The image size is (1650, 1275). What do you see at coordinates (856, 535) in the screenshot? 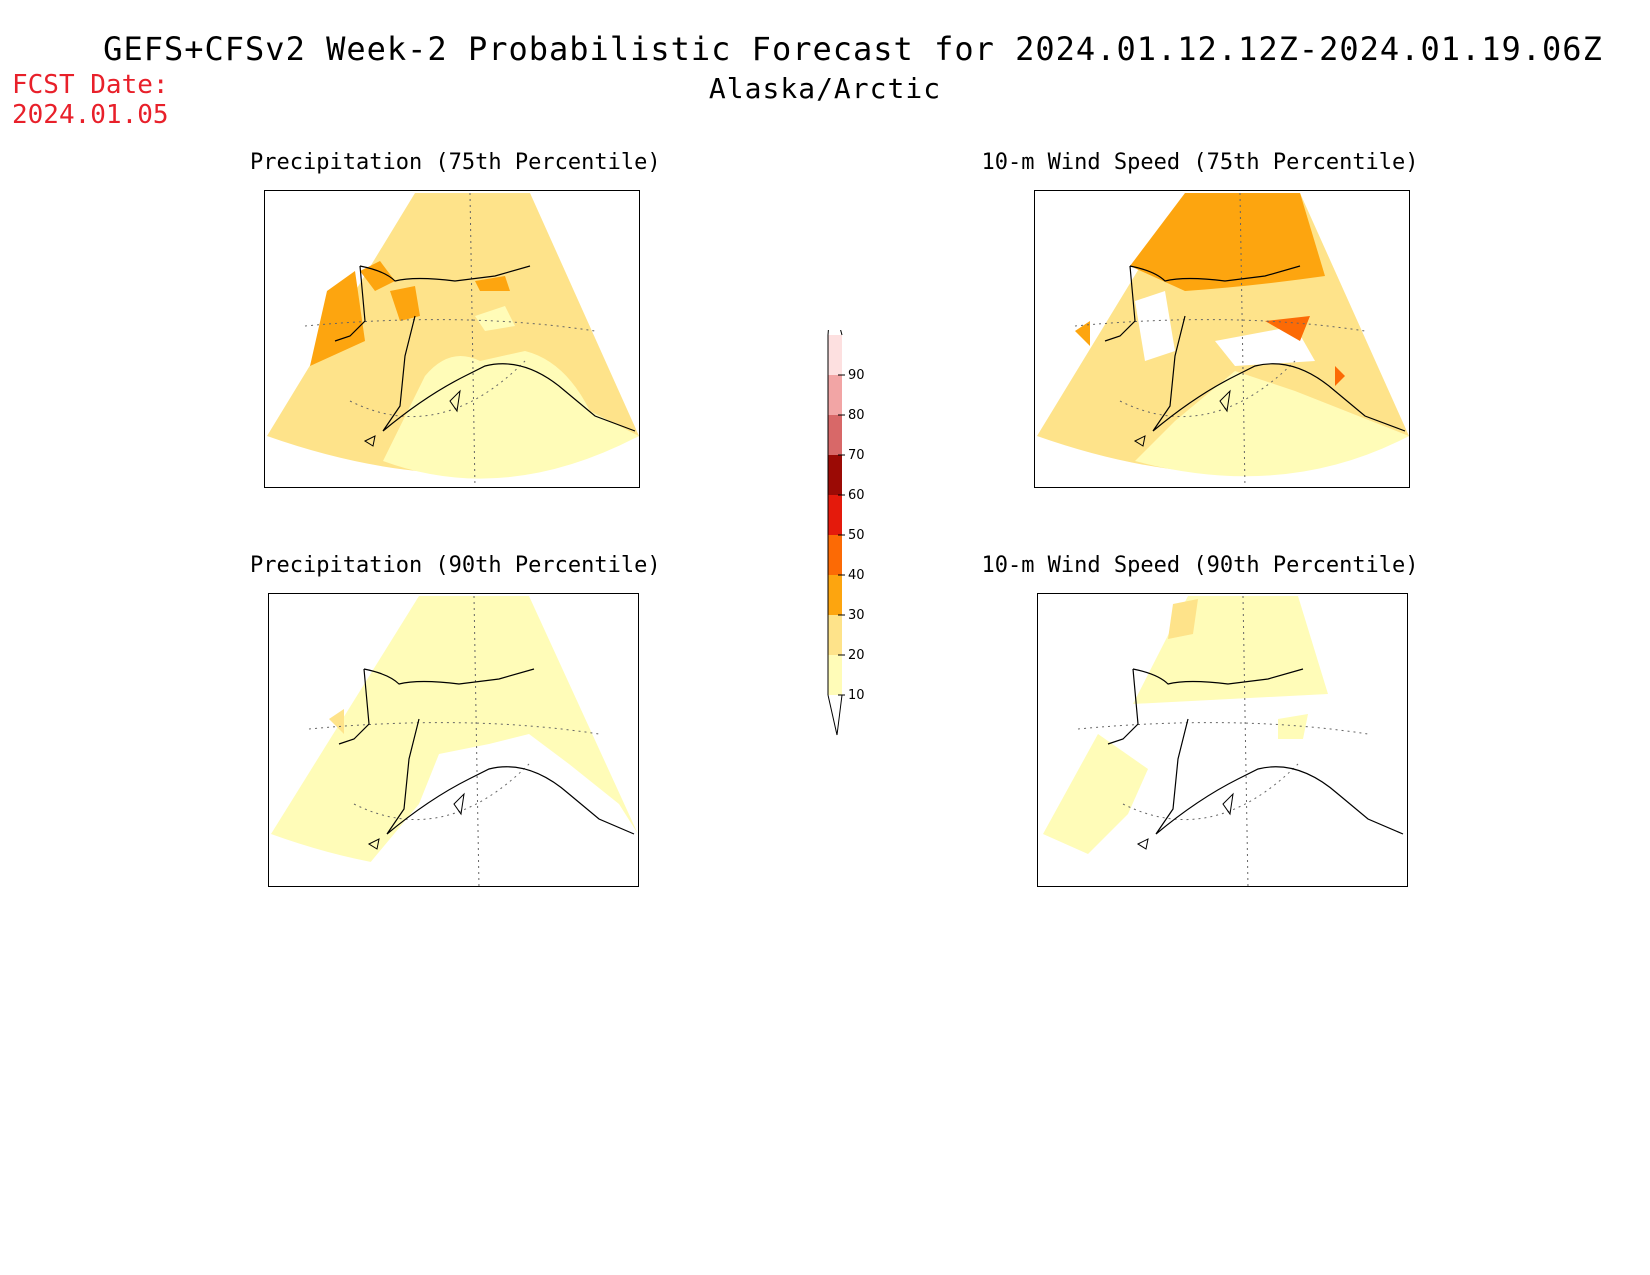
I see `colorbar-label-50: 50` at bounding box center [856, 535].